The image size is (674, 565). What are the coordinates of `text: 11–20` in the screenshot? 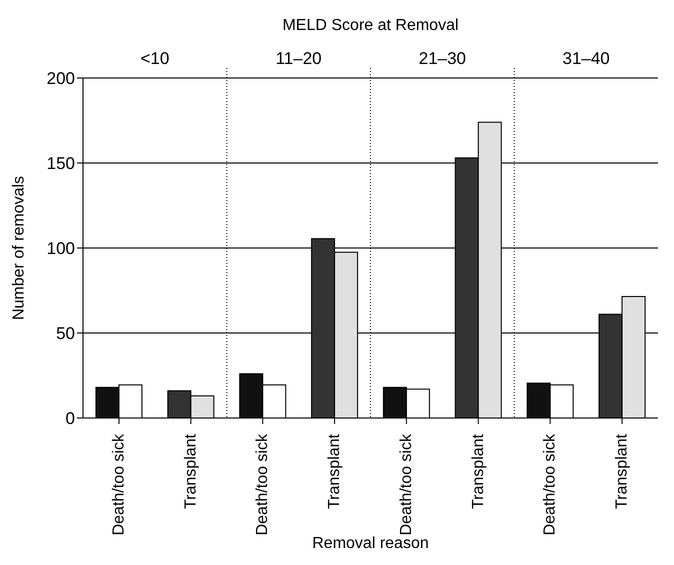 It's located at (299, 58).